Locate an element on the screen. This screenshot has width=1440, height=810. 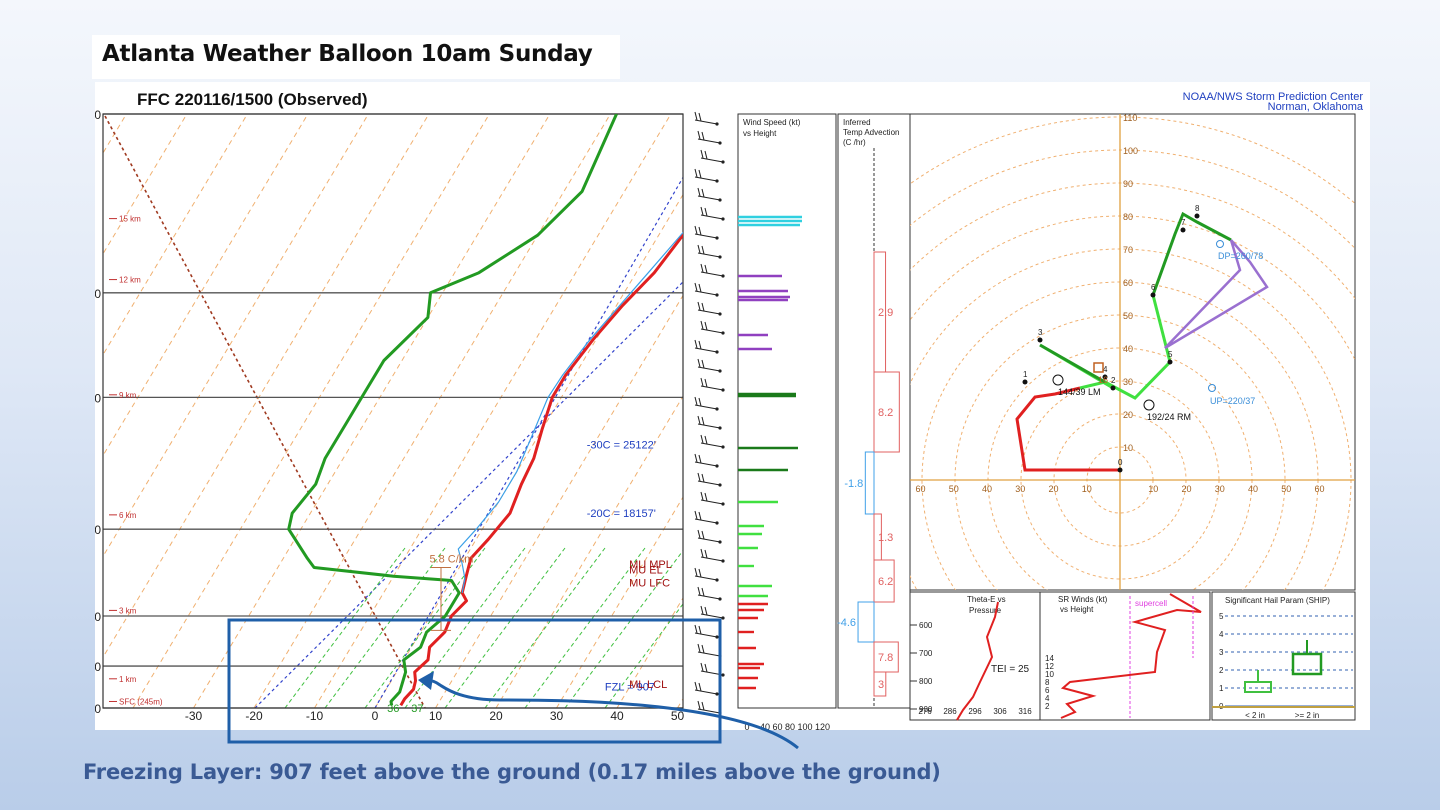
hodo-rm-marker is located at coordinates (1149, 405).